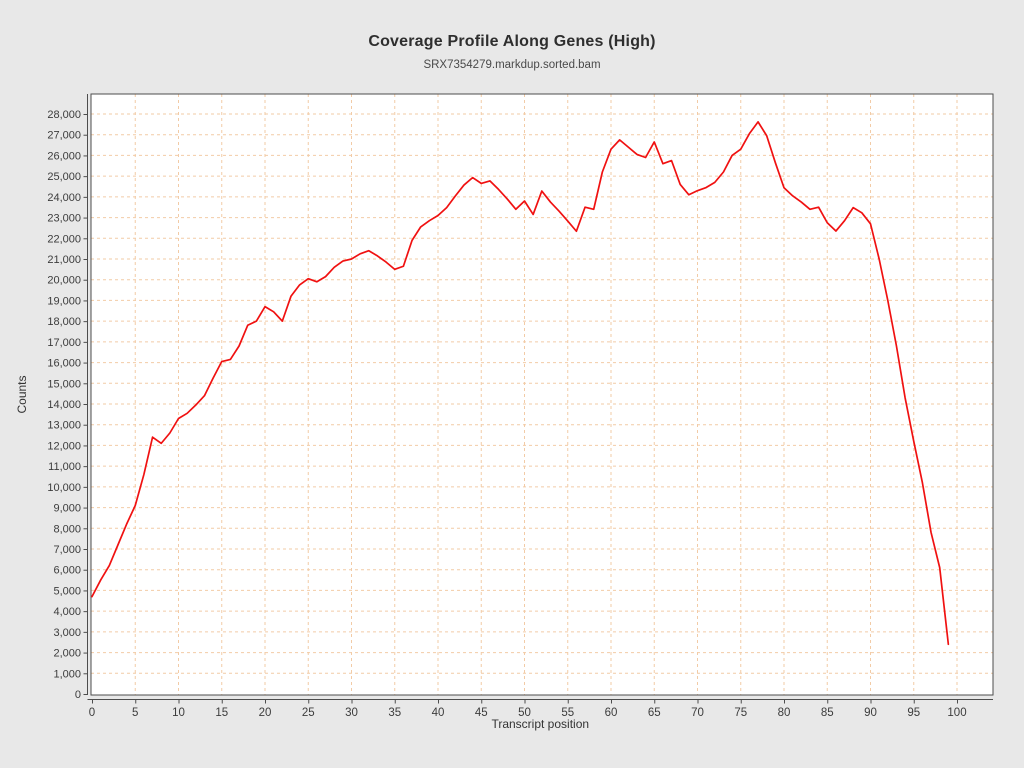 This screenshot has width=1024, height=768. I want to click on x-tick-label: 5, so click(135, 713).